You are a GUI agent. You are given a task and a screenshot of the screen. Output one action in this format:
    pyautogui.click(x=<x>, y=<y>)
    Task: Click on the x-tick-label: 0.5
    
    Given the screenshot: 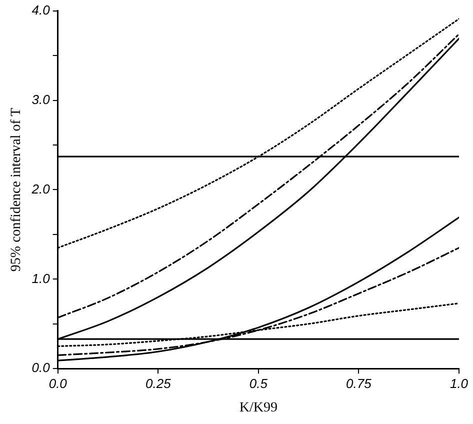 What is the action you would take?
    pyautogui.click(x=258, y=384)
    